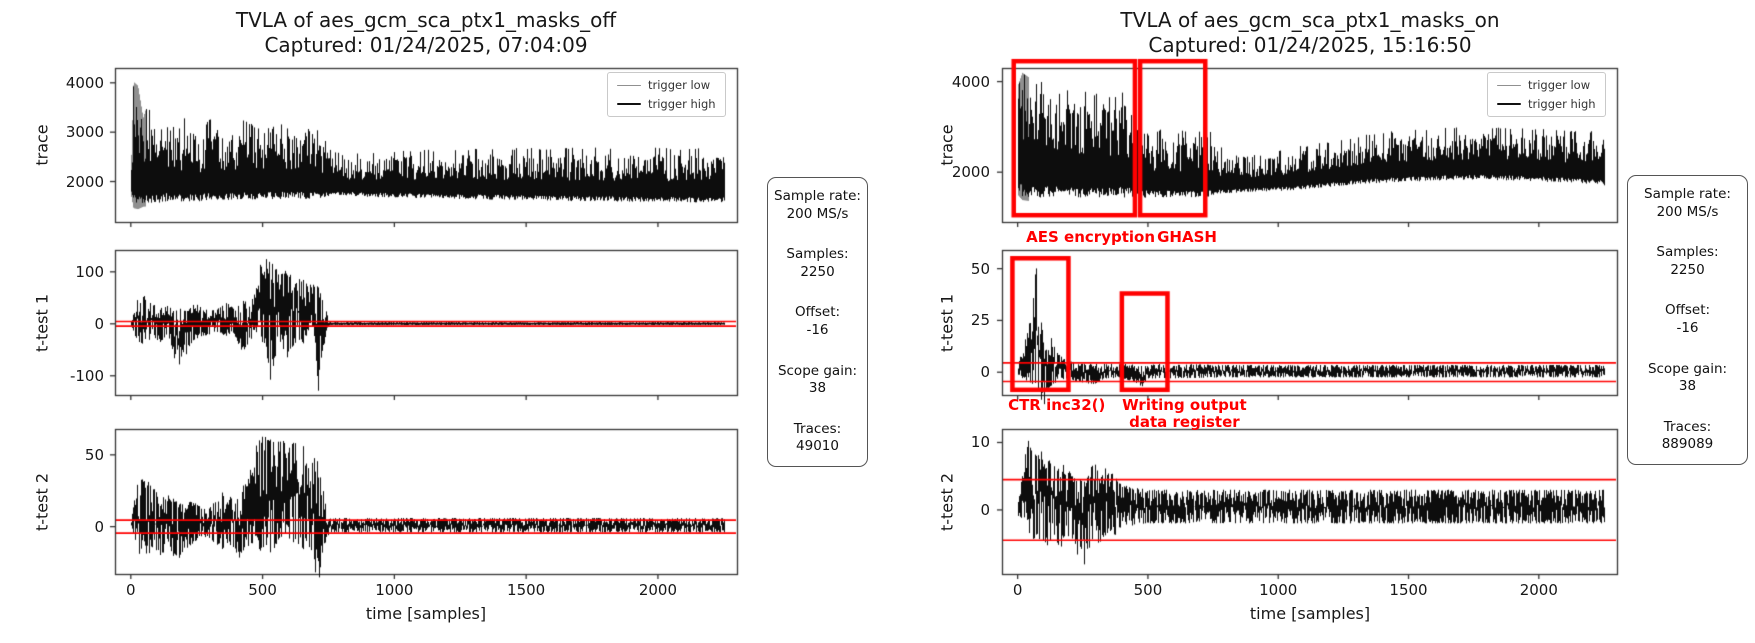 This screenshot has height=643, width=1755. Describe the element at coordinates (86, 375) in the screenshot. I see `y-tick-label: -100` at that location.